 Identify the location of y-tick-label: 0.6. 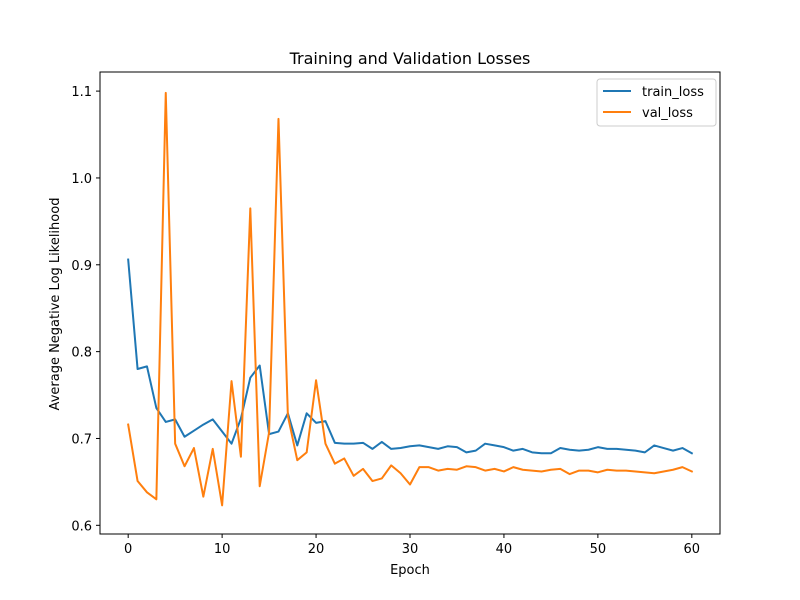
(81, 526).